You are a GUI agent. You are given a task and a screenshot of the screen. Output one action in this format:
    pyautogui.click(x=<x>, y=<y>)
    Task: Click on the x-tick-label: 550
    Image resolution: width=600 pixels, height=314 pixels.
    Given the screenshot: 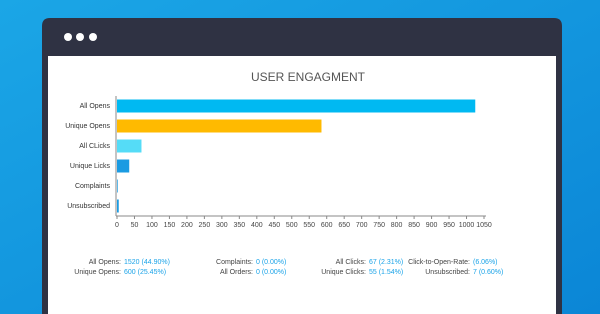 What is the action you would take?
    pyautogui.click(x=309, y=225)
    